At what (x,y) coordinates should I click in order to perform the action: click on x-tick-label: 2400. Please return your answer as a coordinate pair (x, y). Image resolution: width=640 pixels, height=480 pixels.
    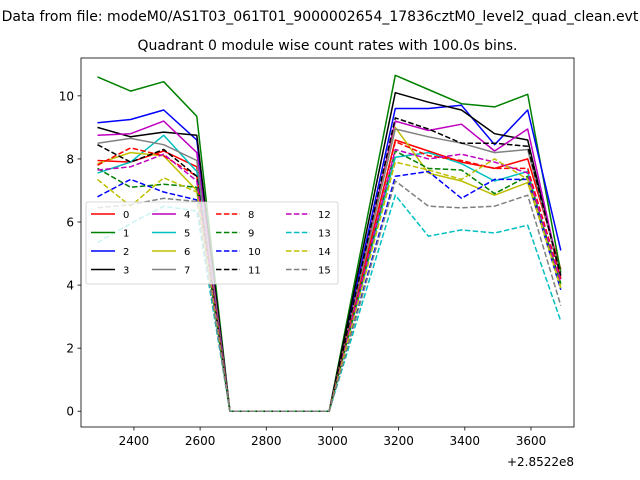
    Looking at the image, I should click on (134, 441).